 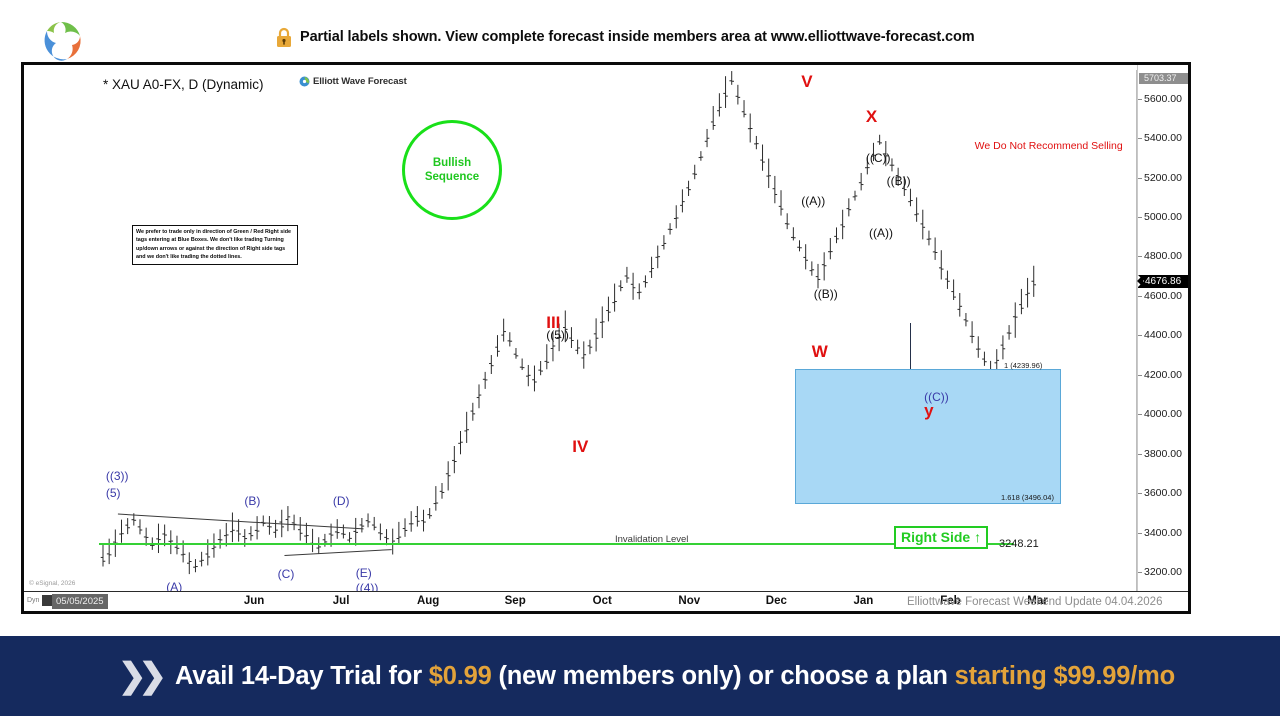 I want to click on blue-box-bottom-label: 1.618 (3496.04), so click(x=1027, y=497).